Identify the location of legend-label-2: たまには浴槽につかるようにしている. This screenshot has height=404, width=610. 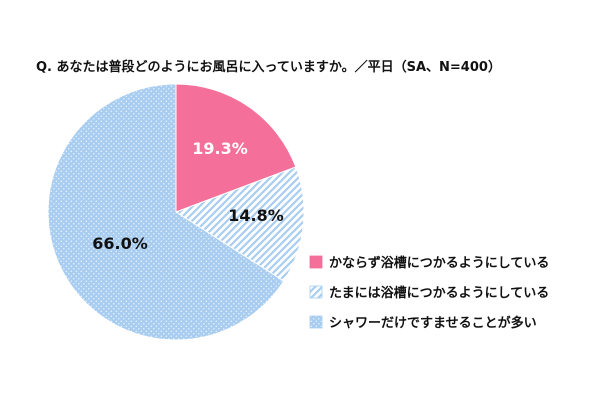
(439, 293).